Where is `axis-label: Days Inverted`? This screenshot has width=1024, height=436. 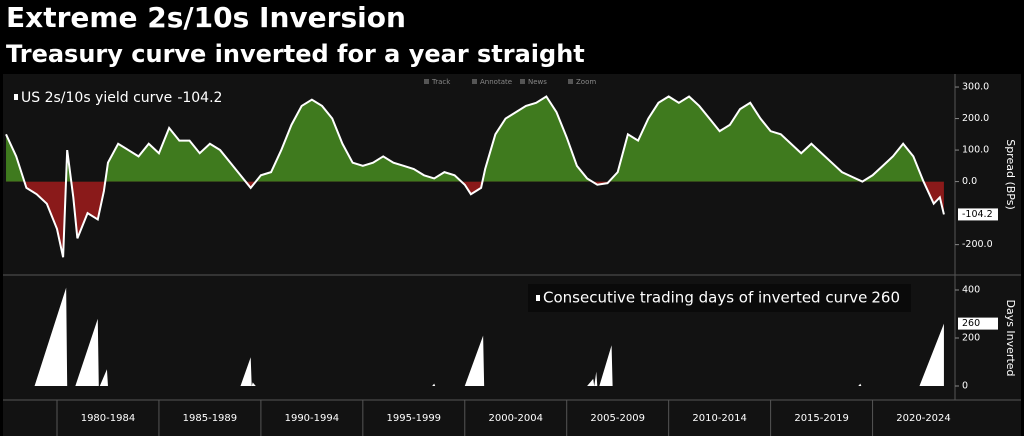
axis-label: Days Inverted is located at coordinates (1010, 337).